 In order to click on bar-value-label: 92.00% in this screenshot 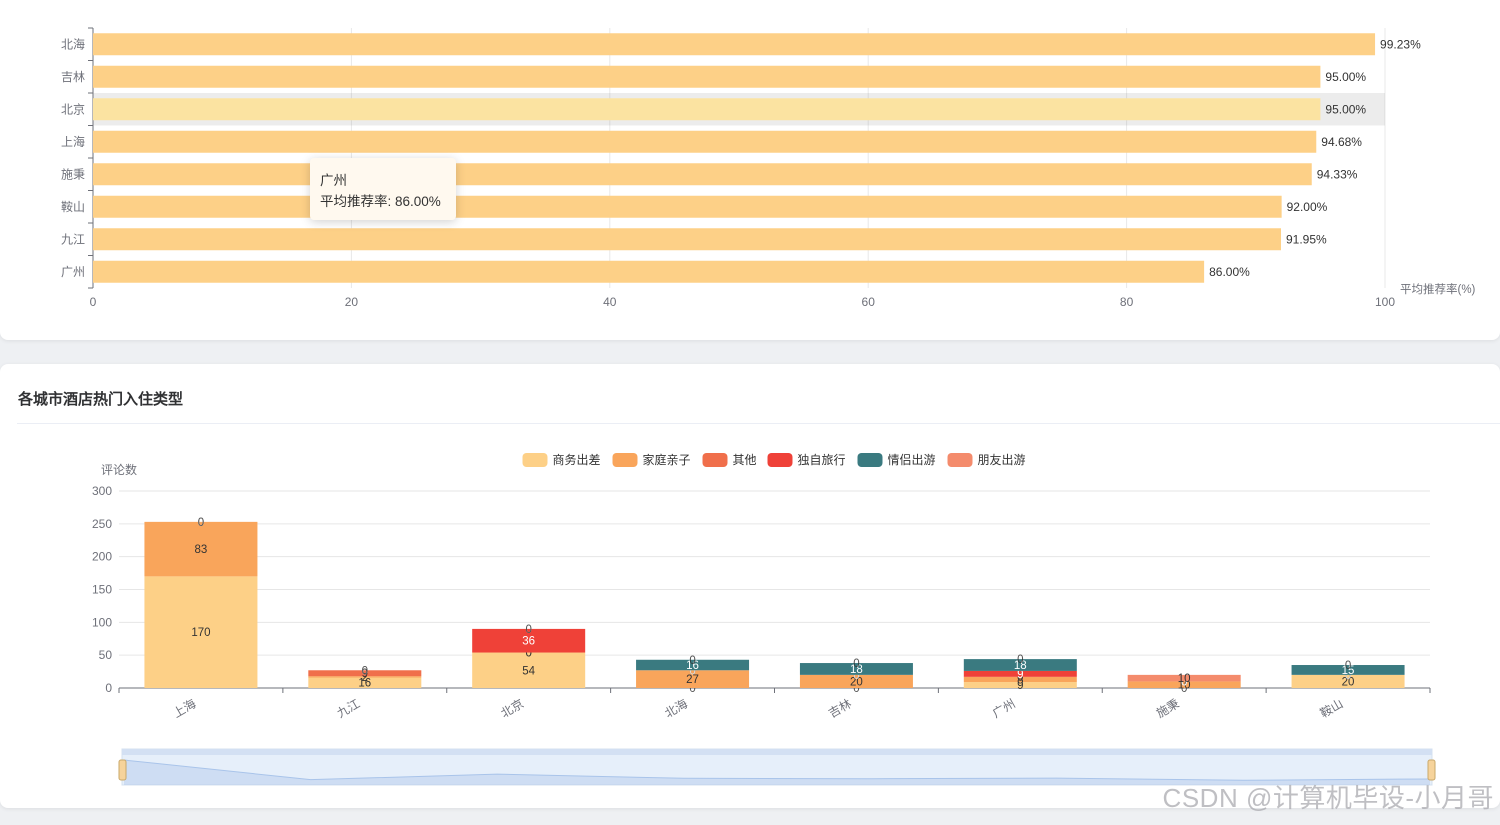, I will do `click(1307, 207)`.